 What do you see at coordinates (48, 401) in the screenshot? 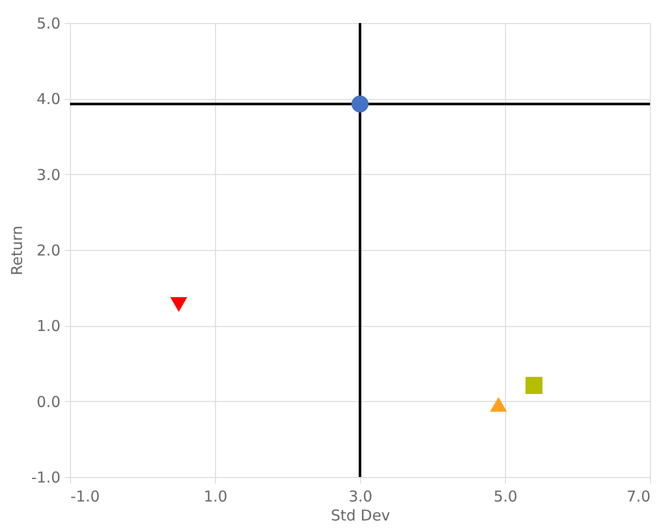
I see `y-tick-label: 0.0` at bounding box center [48, 401].